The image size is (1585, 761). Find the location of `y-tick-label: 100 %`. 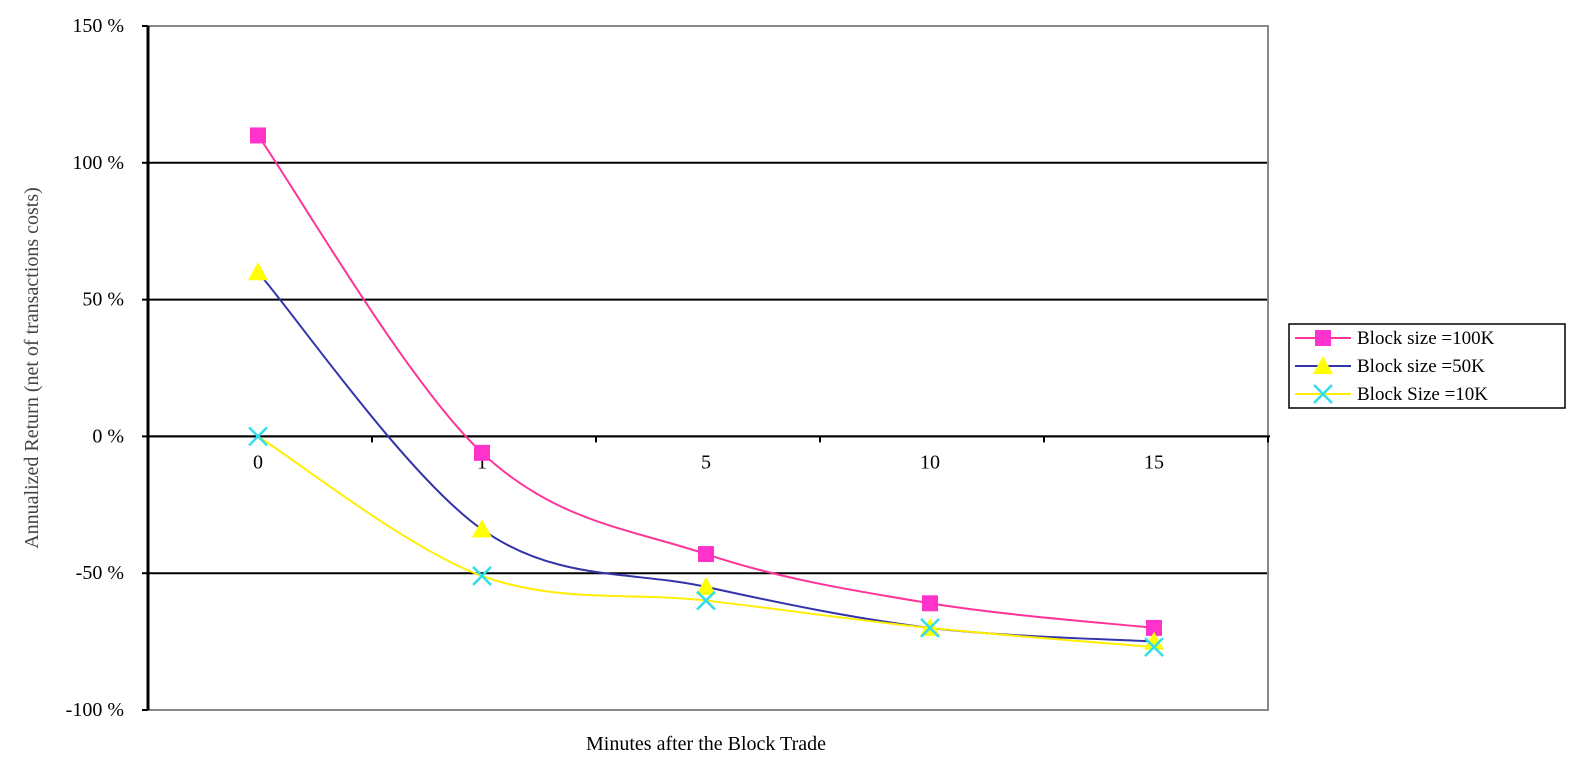

y-tick-label: 100 % is located at coordinates (98, 163).